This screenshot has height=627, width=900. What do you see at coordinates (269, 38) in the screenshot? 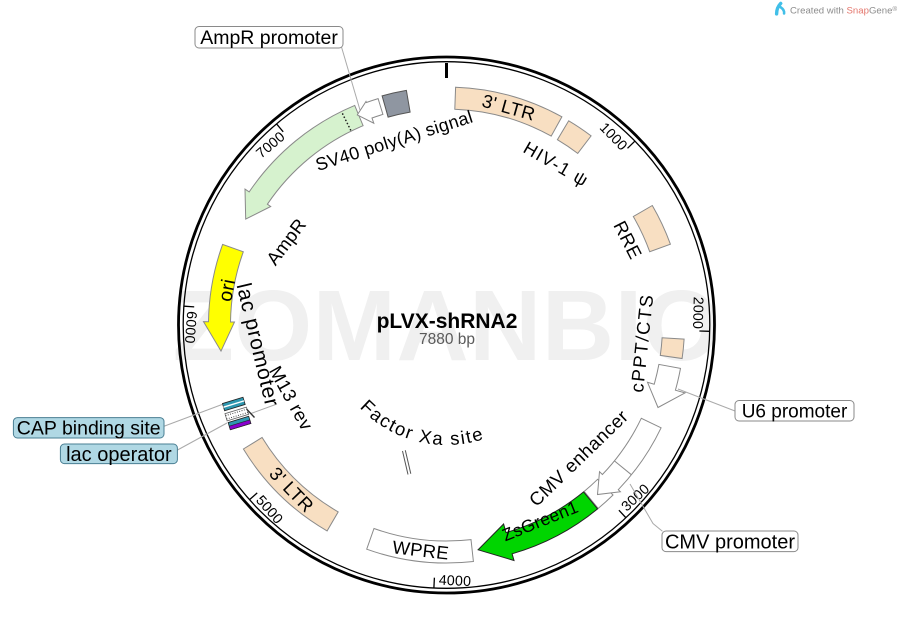
I see `svg-text: AmpR promoter` at bounding box center [269, 38].